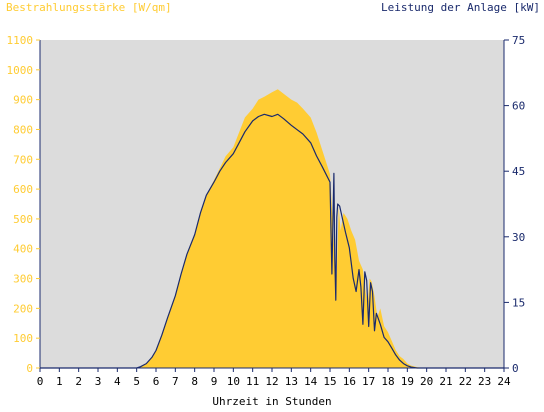 The width and height of the screenshot is (544, 412). What do you see at coordinates (329, 381) in the screenshot?
I see `x-tick-label: 15` at bounding box center [329, 381].